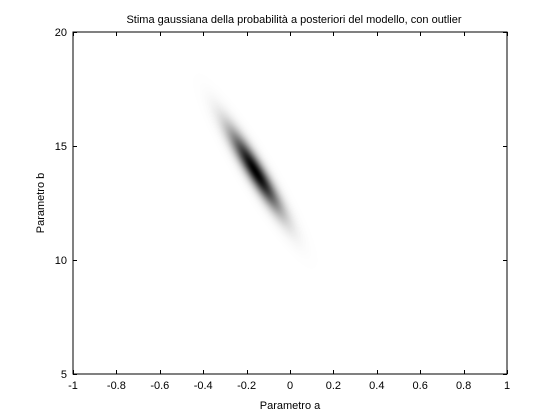  What do you see at coordinates (64, 375) in the screenshot?
I see `y-tick-label: 5` at bounding box center [64, 375].